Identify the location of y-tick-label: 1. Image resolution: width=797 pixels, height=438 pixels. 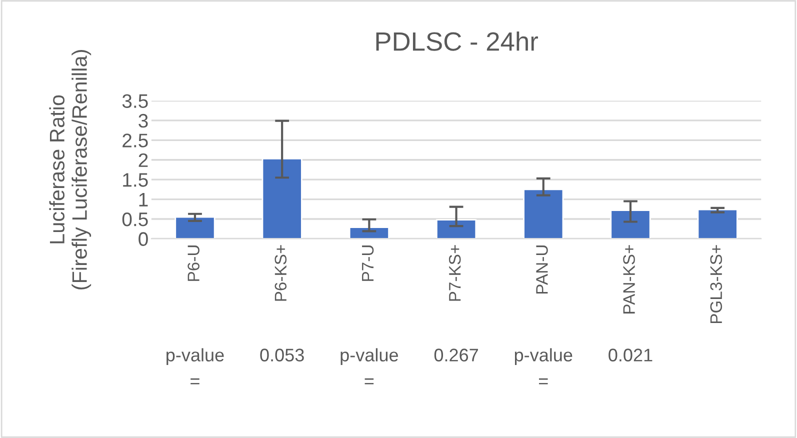
(143, 199).